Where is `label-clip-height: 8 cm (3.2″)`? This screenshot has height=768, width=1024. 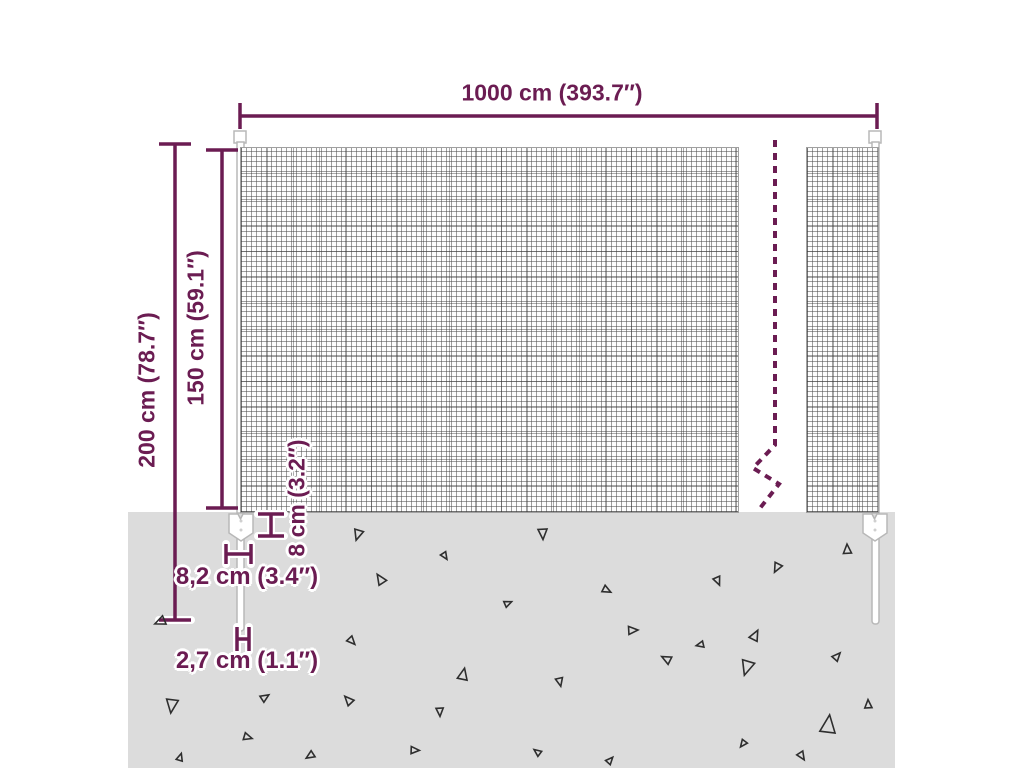
label-clip-height: 8 cm (3.2″) is located at coordinates (296, 498).